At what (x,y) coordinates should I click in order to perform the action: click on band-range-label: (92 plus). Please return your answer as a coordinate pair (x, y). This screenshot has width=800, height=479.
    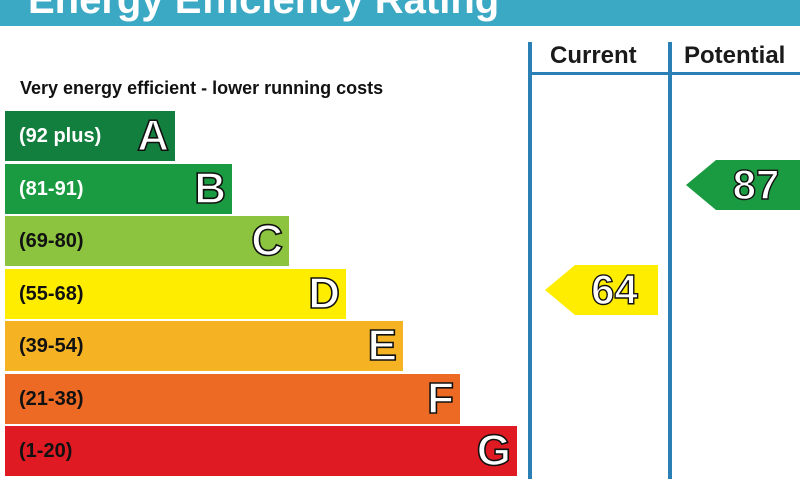
    Looking at the image, I should click on (60, 136).